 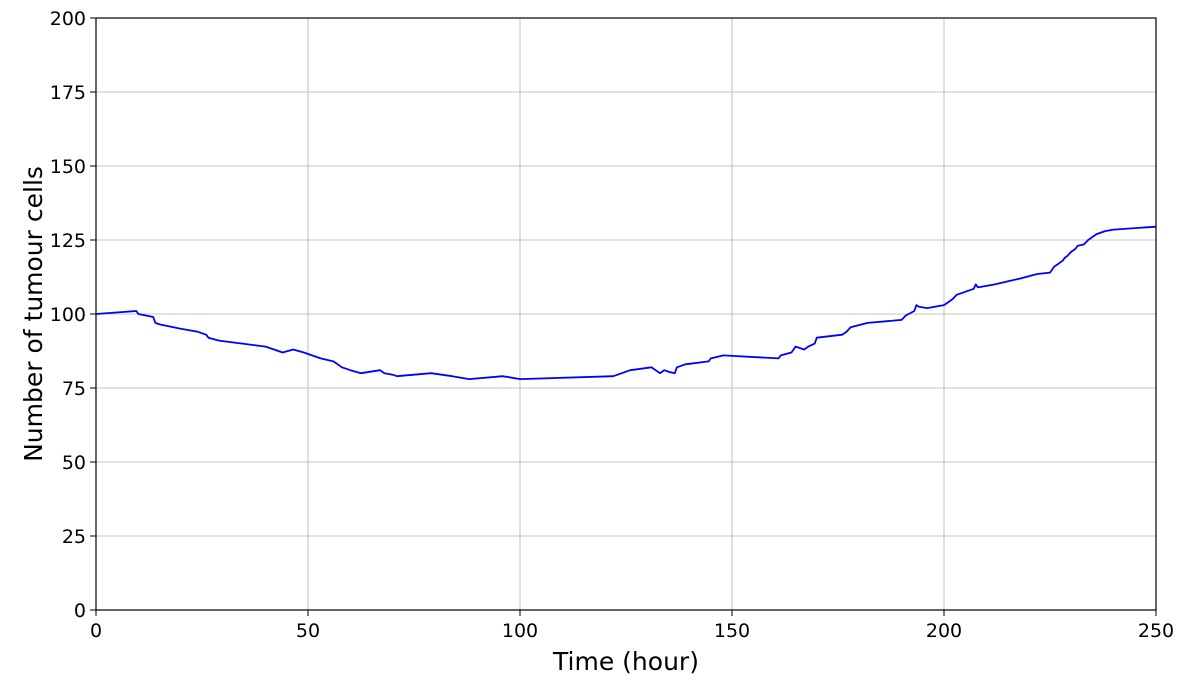 I want to click on x-tick-label: 150, so click(x=732, y=631).